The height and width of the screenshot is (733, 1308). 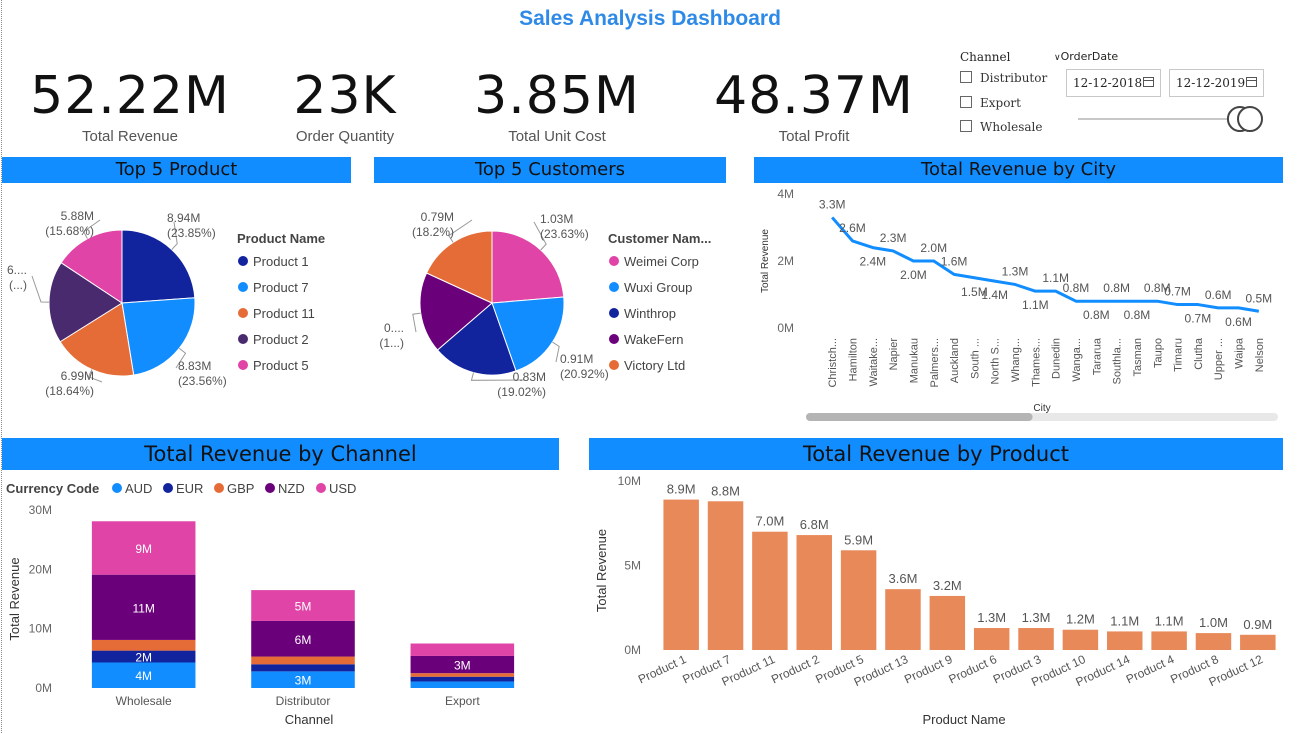 What do you see at coordinates (284, 313) in the screenshot?
I see `legend-item: Product 11` at bounding box center [284, 313].